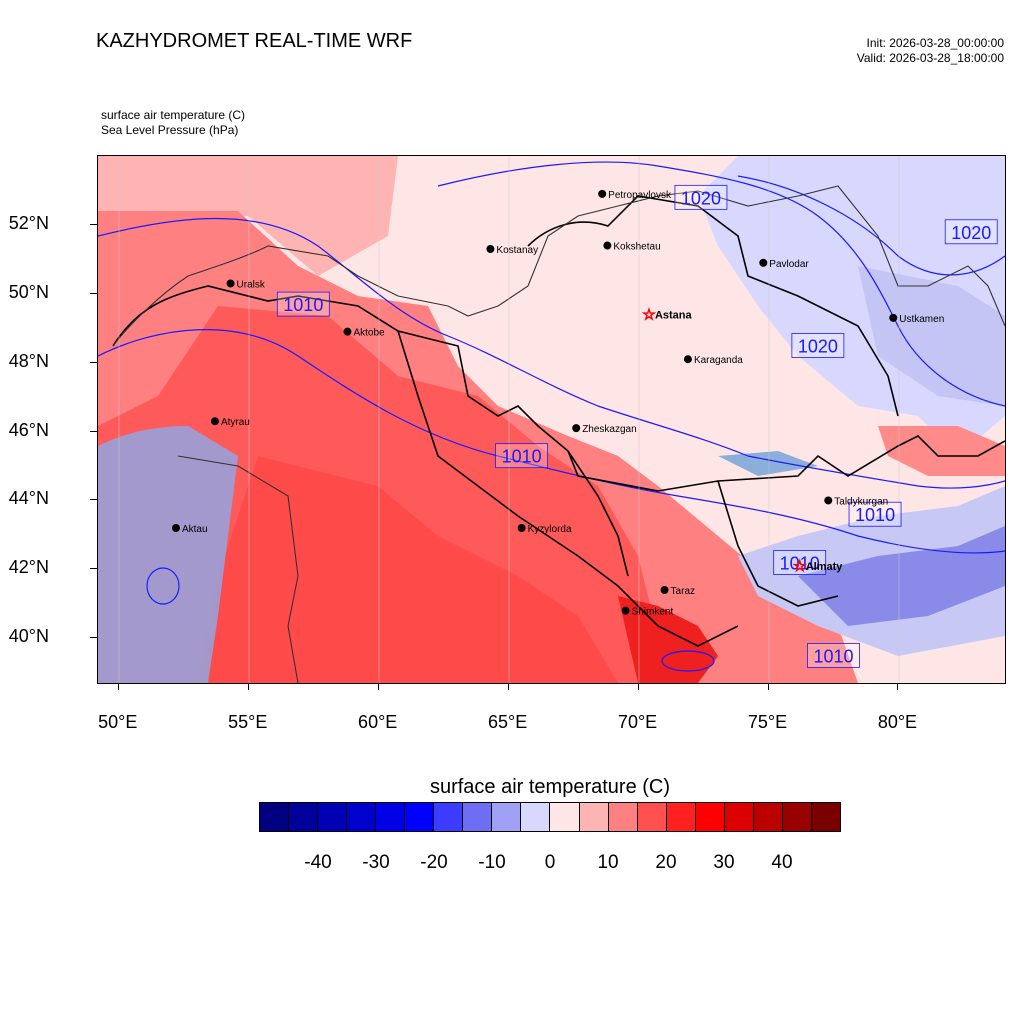  Describe the element at coordinates (768, 463) in the screenshot. I see `lake-balkhash` at that location.